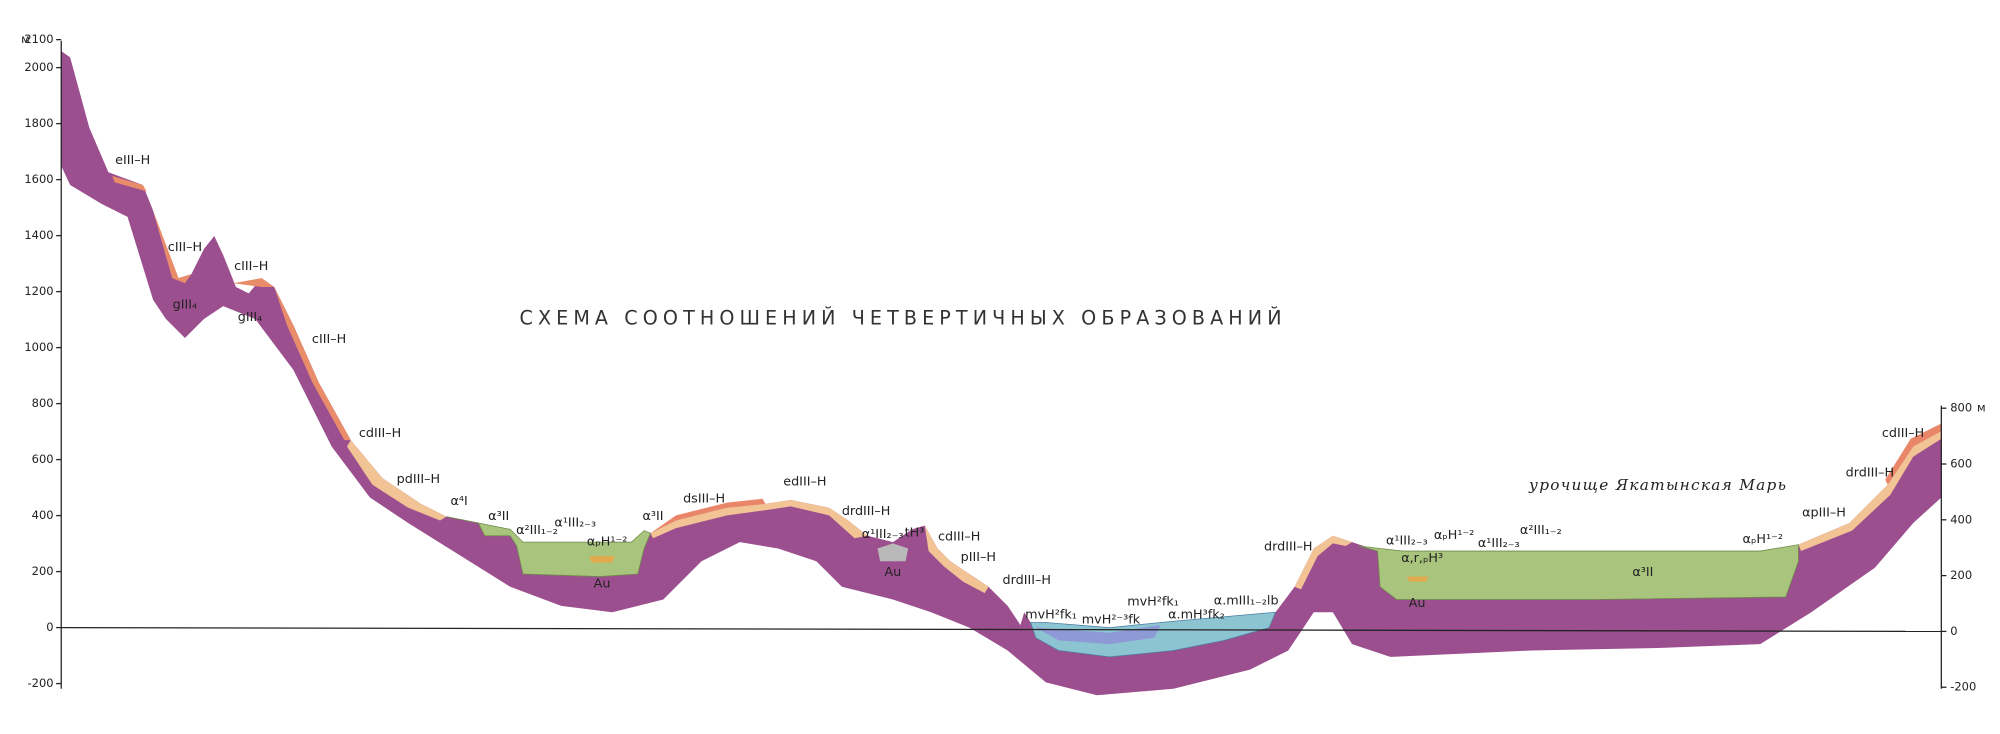 The height and width of the screenshot is (734, 2000). What do you see at coordinates (915, 533) in the screenshot?
I see `unit-label: tH³` at bounding box center [915, 533].